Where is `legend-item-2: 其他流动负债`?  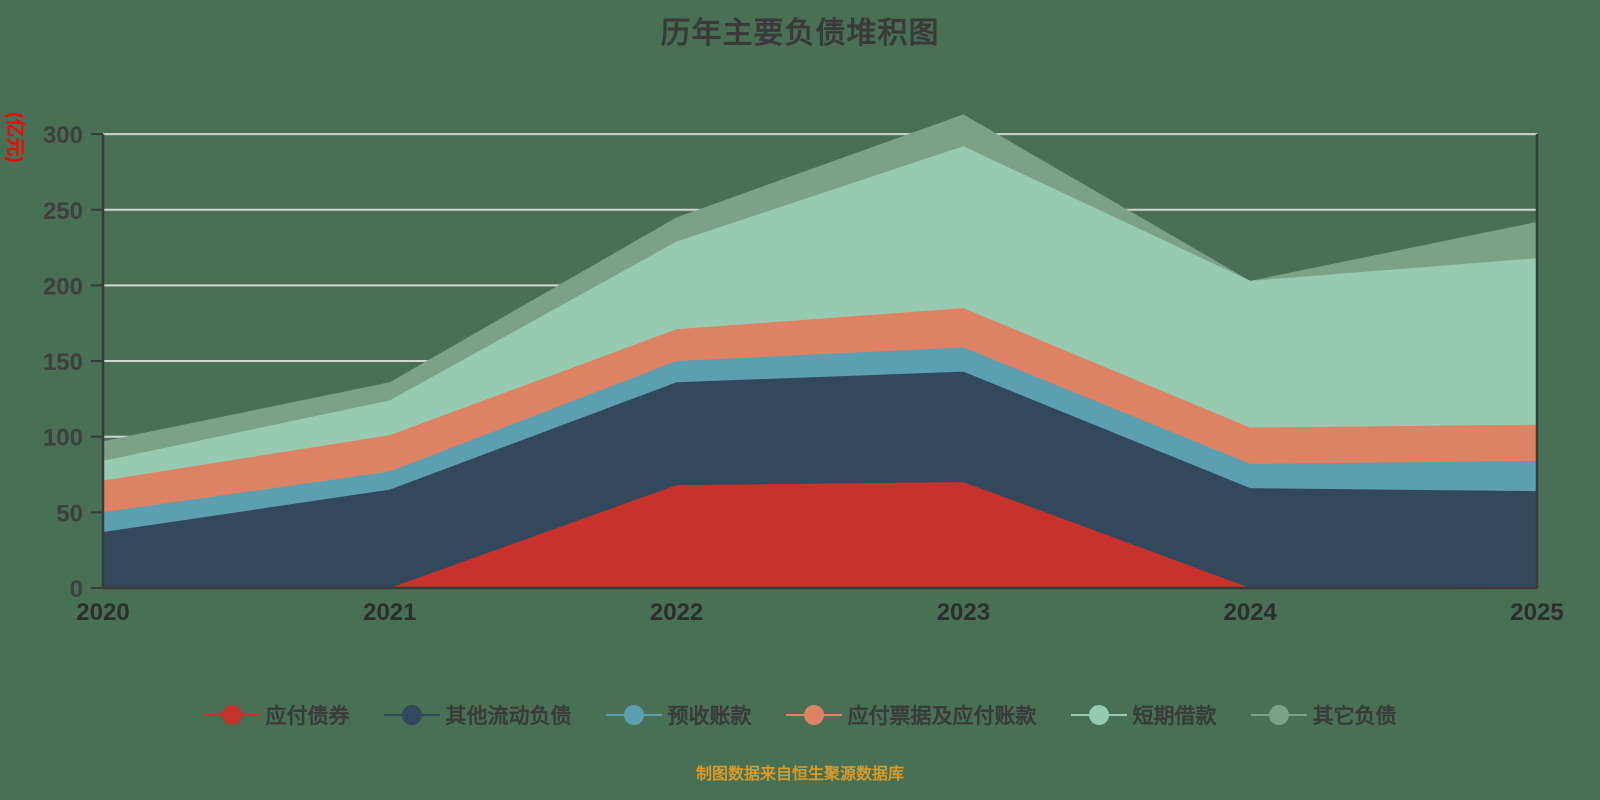 legend-item-2: 其他流动负债 is located at coordinates (477, 715).